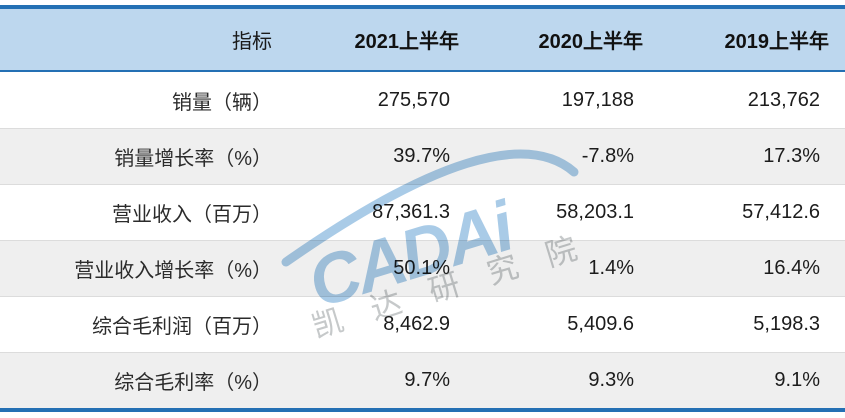 Image resolution: width=845 pixels, height=418 pixels. I want to click on row-label: 营业收入增长率（%）, so click(173, 270).